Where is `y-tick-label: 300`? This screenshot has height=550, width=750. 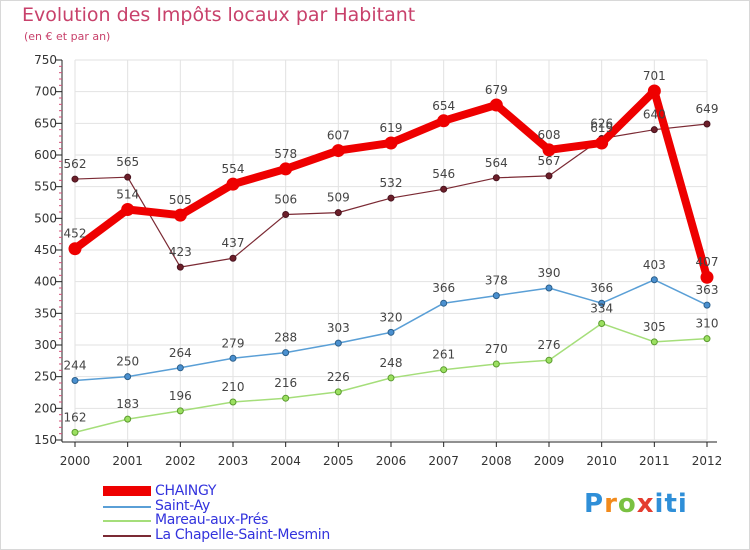
y-tick-label: 300 is located at coordinates (45, 345).